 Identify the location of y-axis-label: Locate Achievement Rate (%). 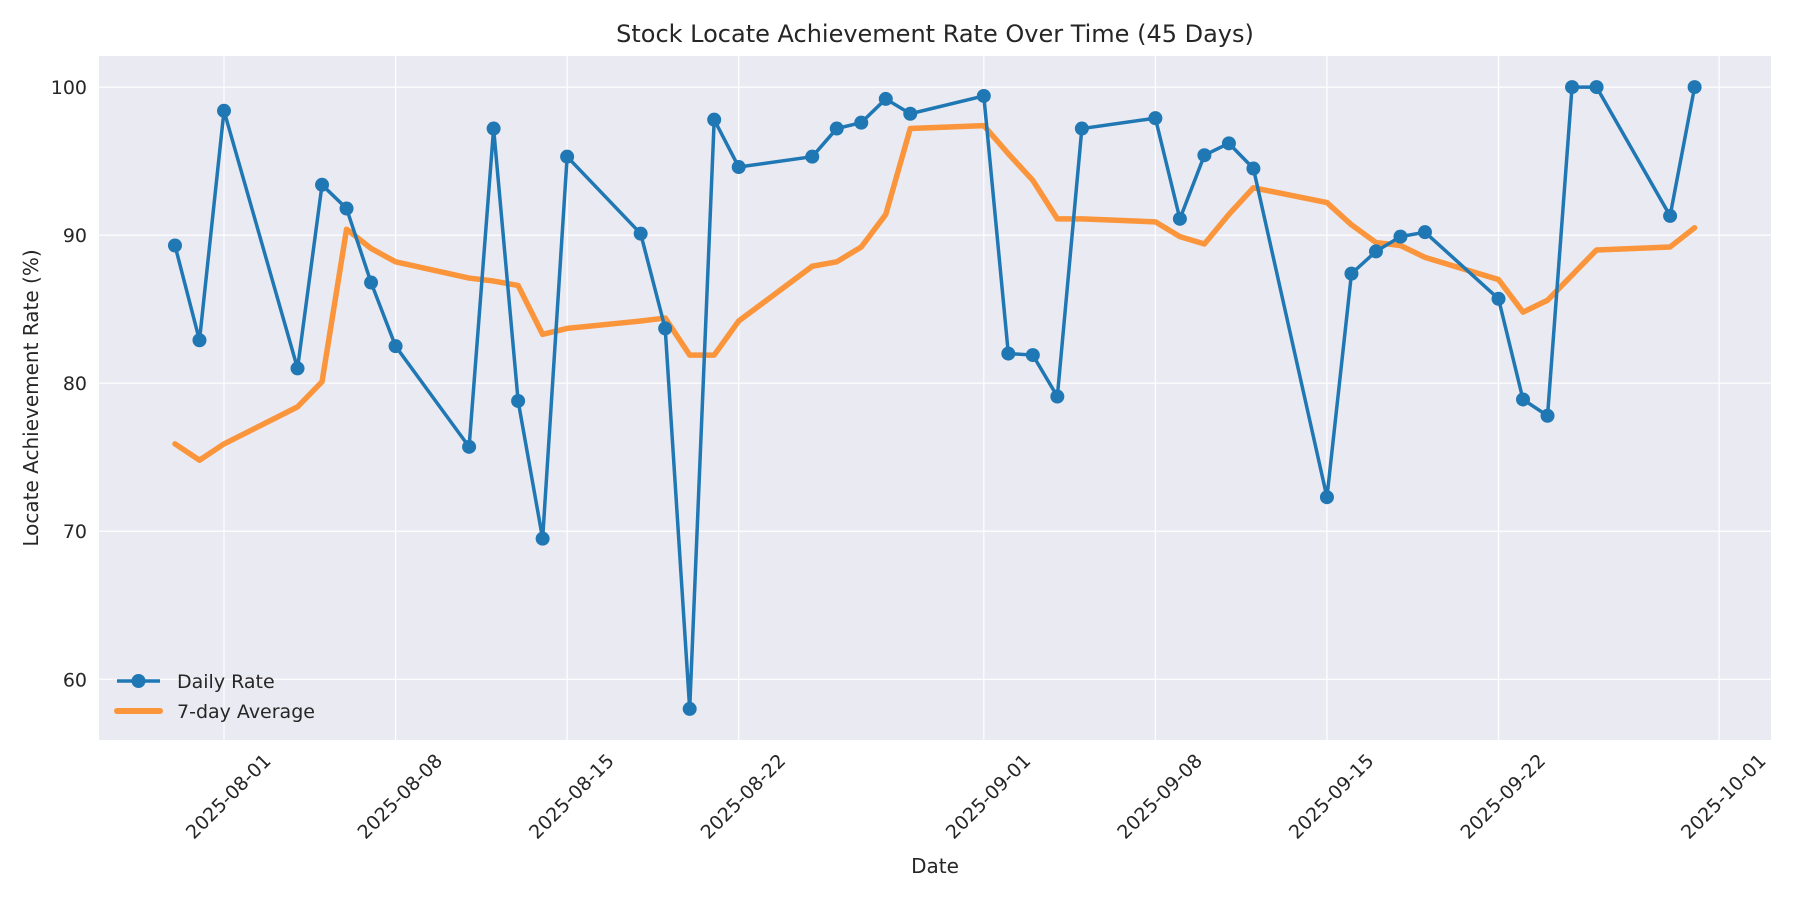
(31, 397).